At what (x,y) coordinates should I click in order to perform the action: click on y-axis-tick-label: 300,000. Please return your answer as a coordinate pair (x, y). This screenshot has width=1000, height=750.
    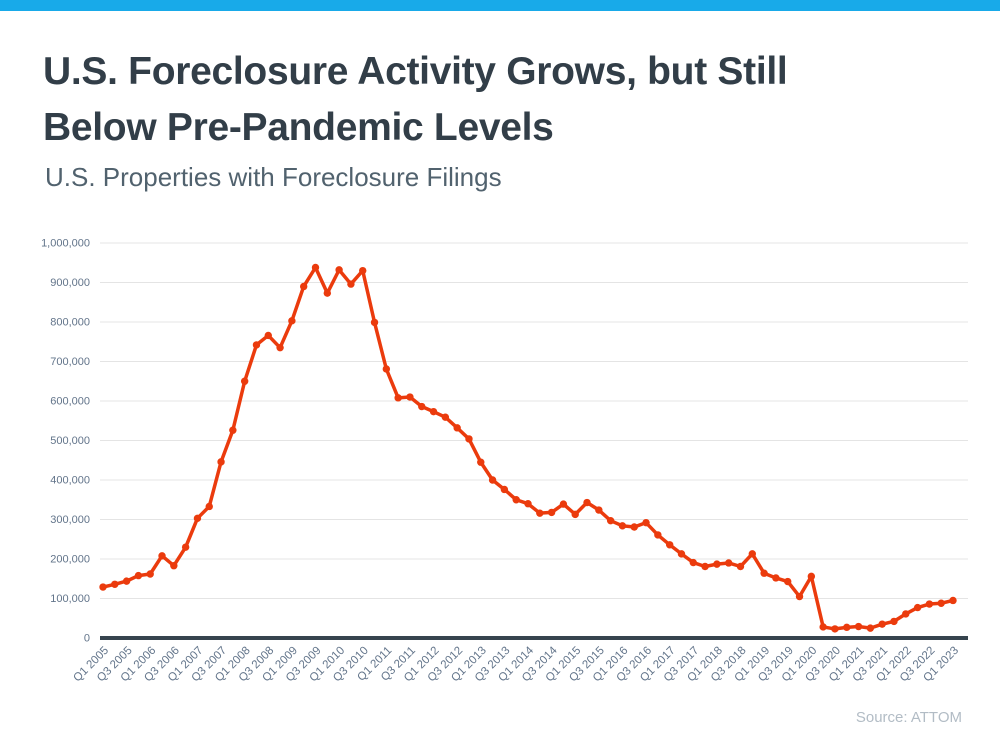
    Looking at the image, I should click on (70, 520).